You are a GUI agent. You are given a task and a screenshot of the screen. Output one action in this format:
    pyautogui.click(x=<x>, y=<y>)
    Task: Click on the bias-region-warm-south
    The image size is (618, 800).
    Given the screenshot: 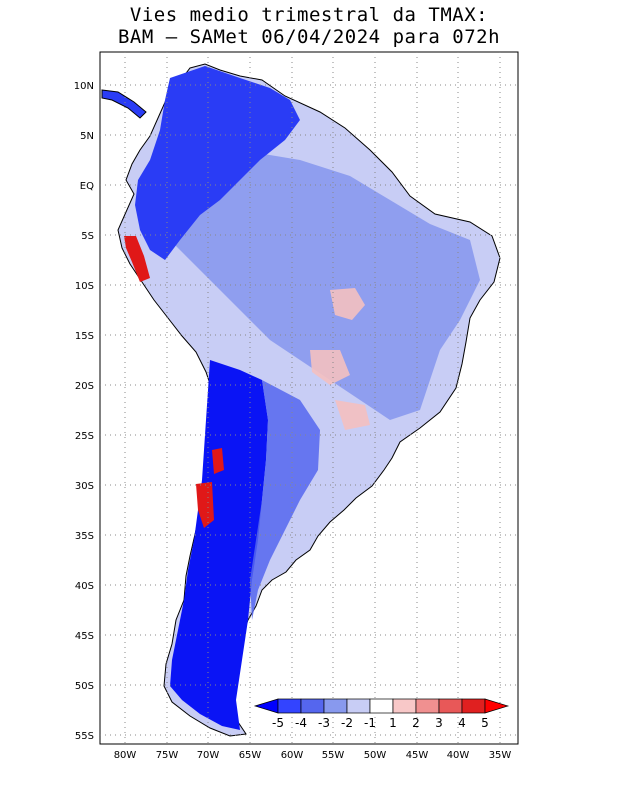 What is the action you would take?
    pyautogui.click(x=330, y=367)
    